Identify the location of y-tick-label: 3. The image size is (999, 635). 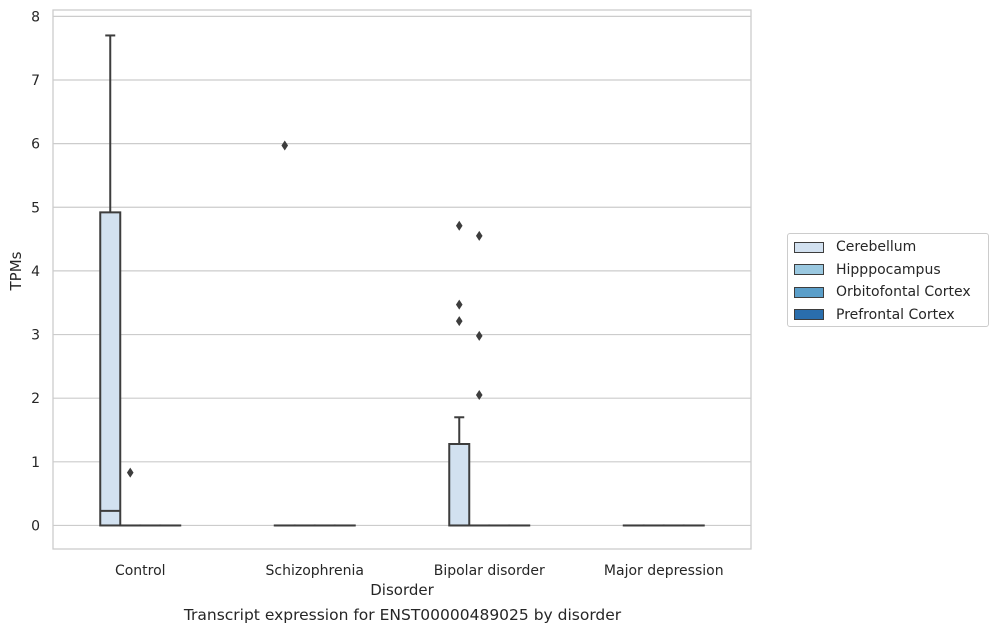
(35, 336).